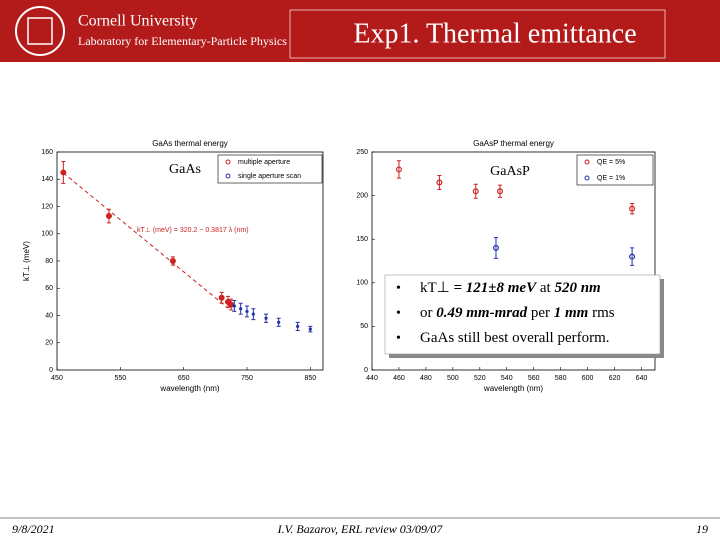 This screenshot has height=545, width=720. I want to click on x-tick-label: 560, so click(534, 378).